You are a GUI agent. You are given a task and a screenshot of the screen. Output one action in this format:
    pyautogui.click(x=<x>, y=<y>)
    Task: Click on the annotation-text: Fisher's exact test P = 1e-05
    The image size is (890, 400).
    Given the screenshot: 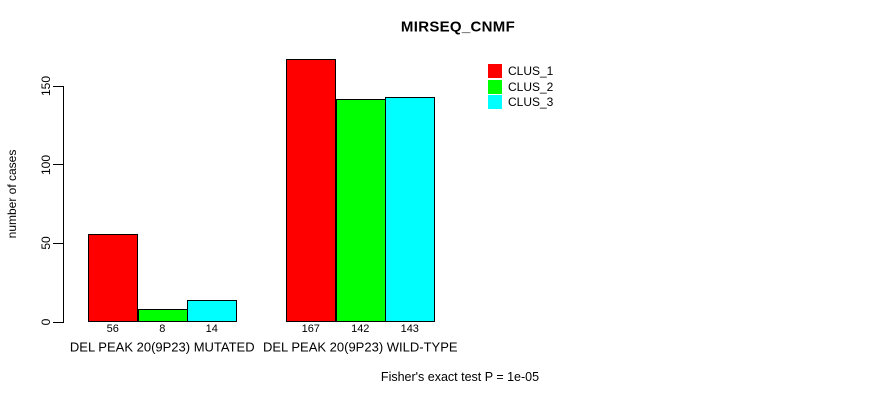 What is the action you would take?
    pyautogui.click(x=460, y=377)
    